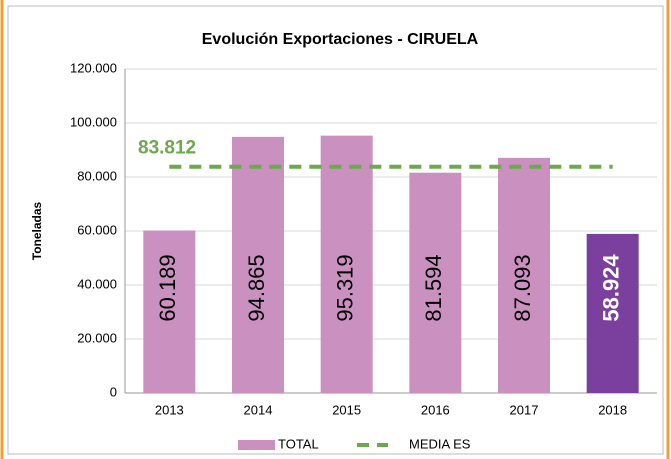  I want to click on y-axis-label: Toneladas, so click(37, 230).